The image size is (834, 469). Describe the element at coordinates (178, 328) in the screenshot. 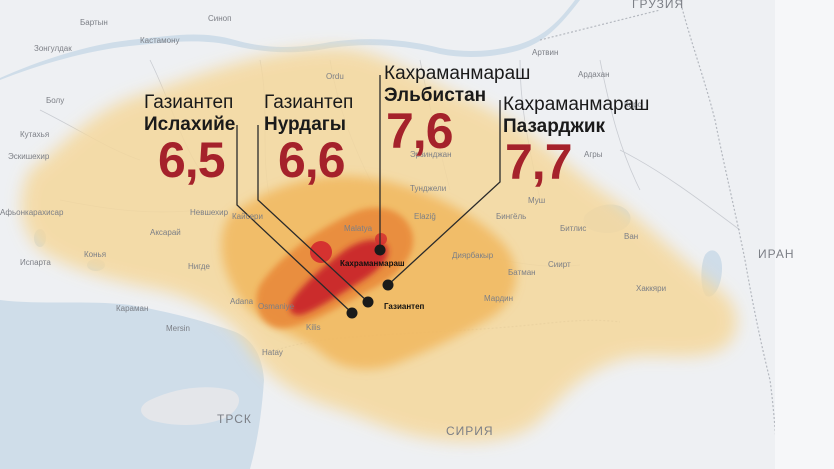

I see `place-label: Mersin` at that location.